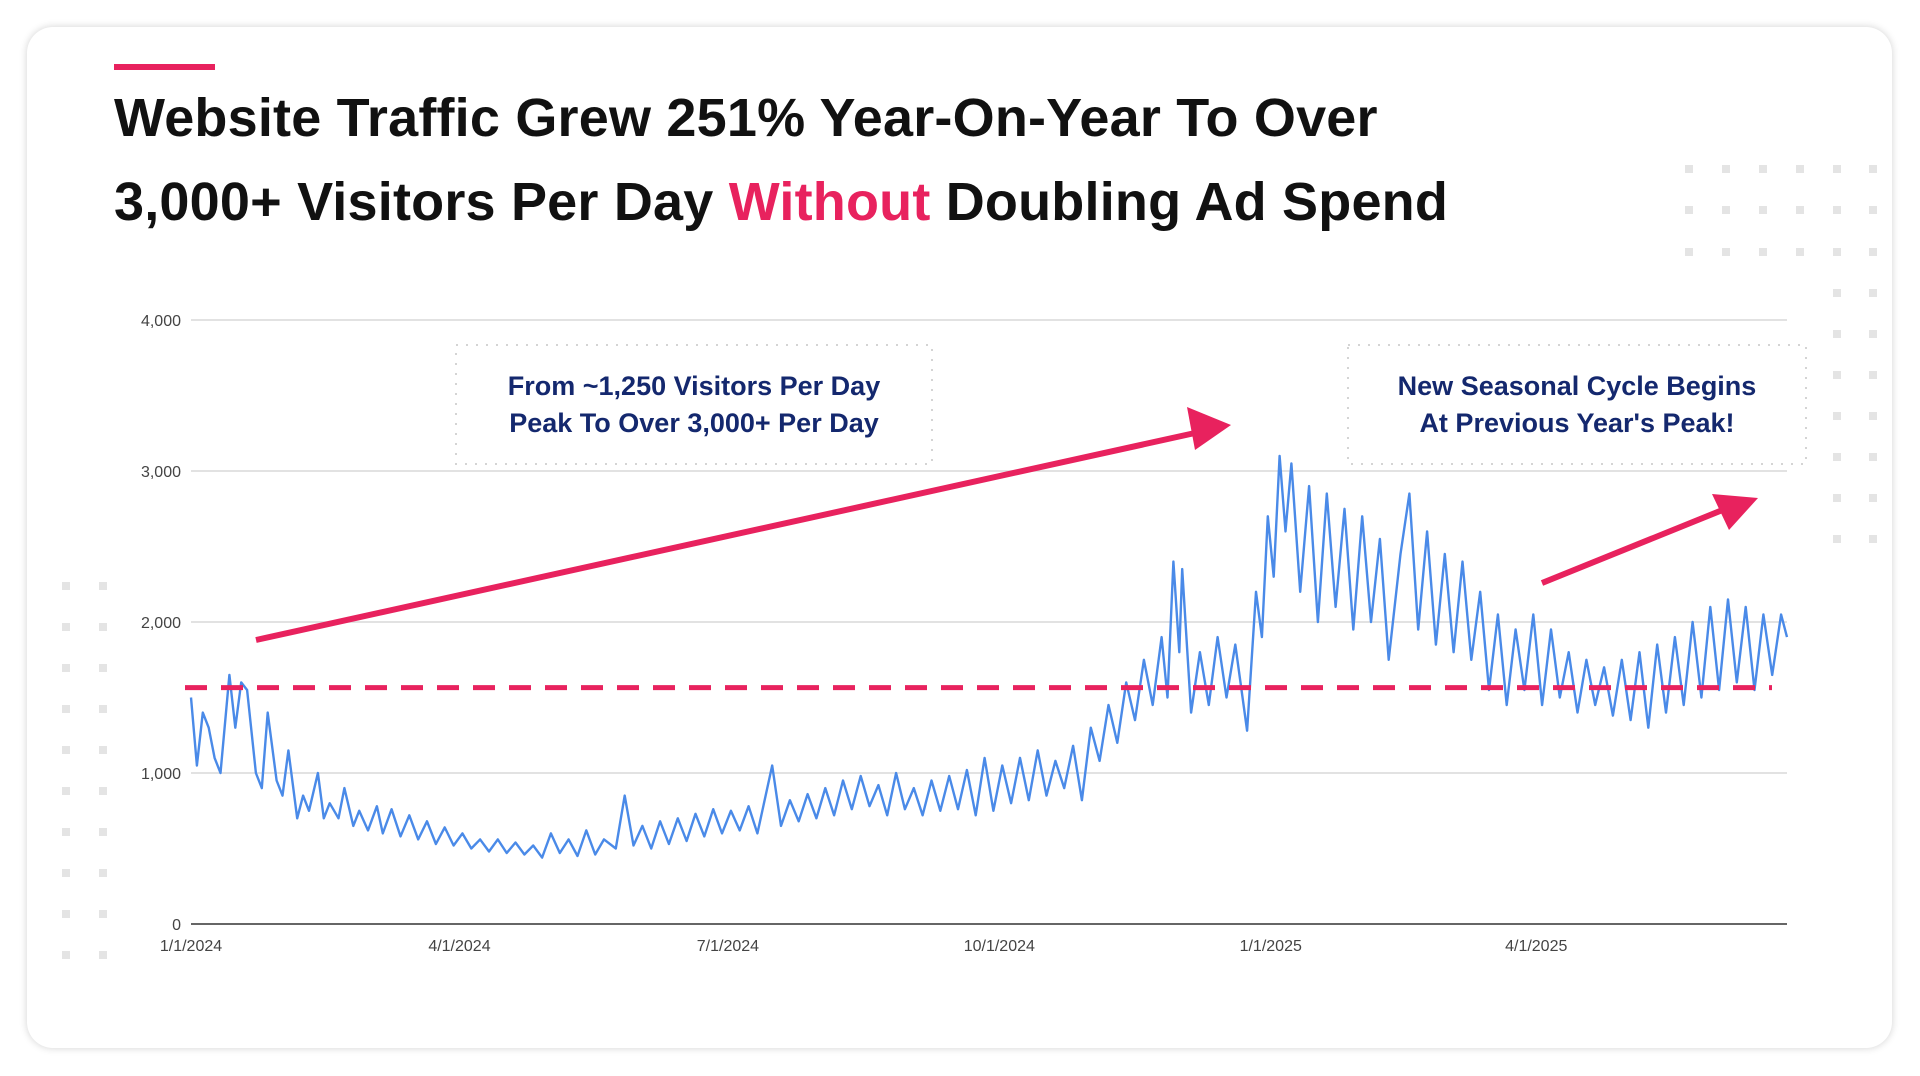 Image resolution: width=1920 pixels, height=1076 pixels. Describe the element at coordinates (829, 202) in the screenshot. I see `title-highlight: Without` at that location.